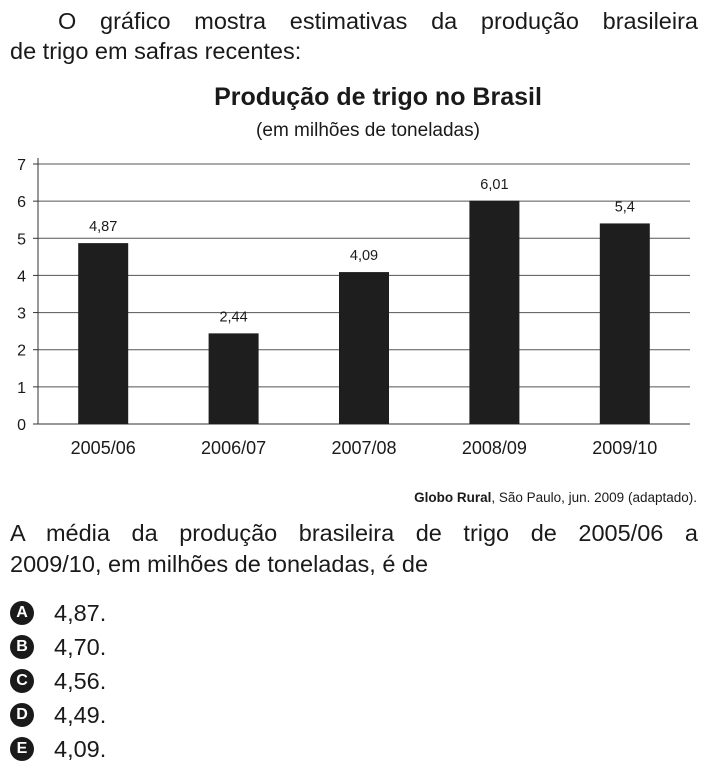 The image size is (705, 778). I want to click on source-details: , São Paulo, jun. 2009 (adaptado)., so click(594, 497).